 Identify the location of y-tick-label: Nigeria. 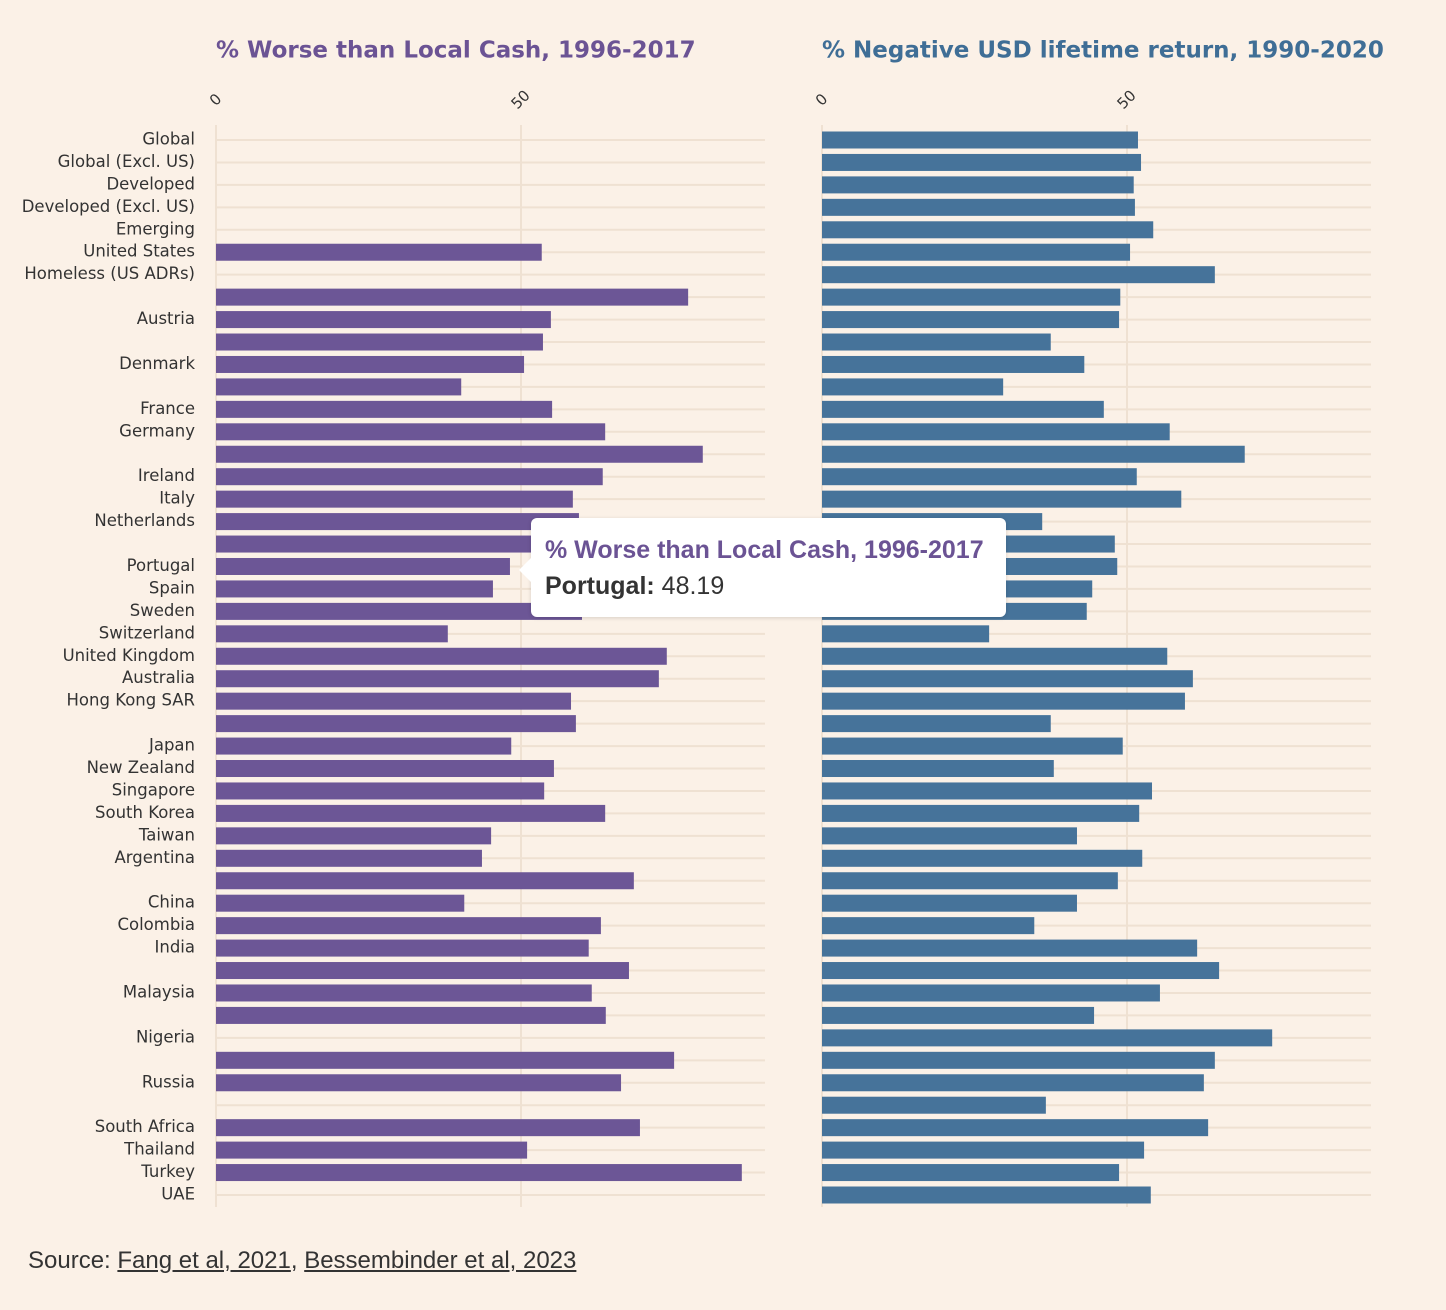
(165, 1036).